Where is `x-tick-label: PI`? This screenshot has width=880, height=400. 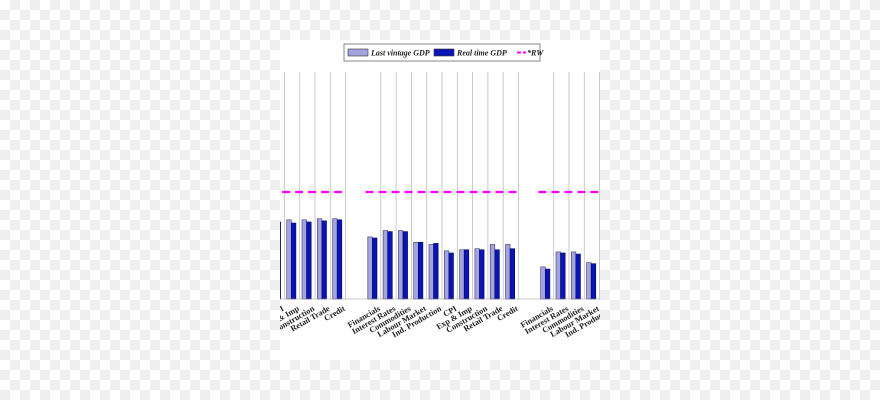 x-tick-label: PI is located at coordinates (282, 310).